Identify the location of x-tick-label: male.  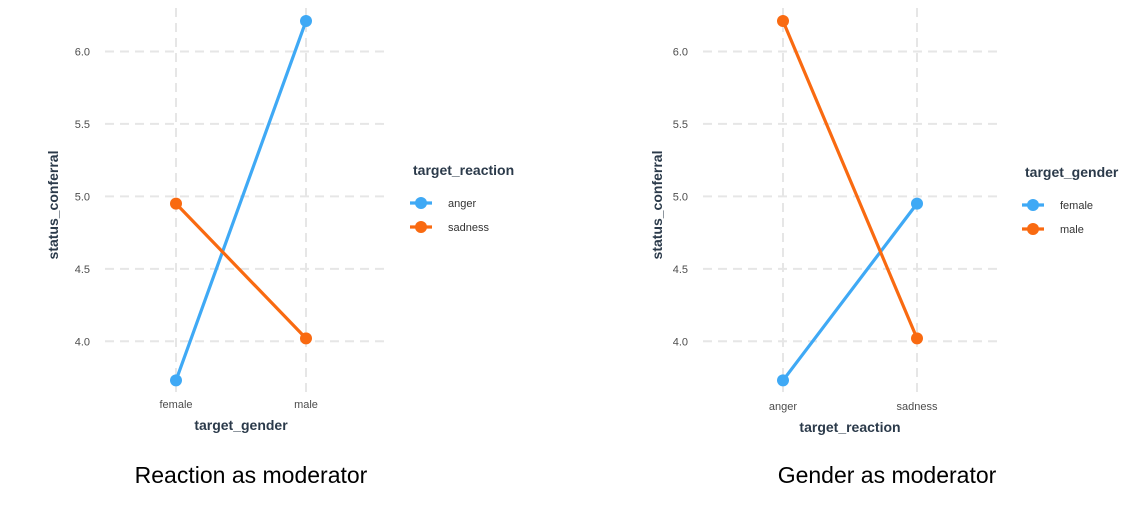
(306, 405).